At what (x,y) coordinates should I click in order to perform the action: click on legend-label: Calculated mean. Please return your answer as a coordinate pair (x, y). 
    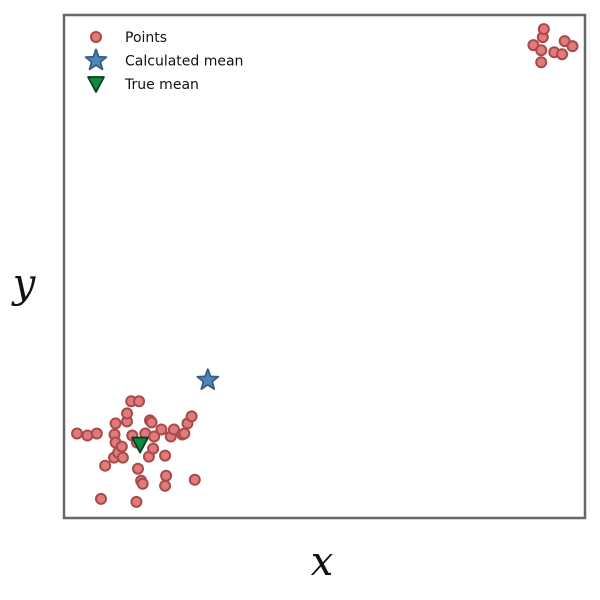
    Looking at the image, I should click on (184, 62).